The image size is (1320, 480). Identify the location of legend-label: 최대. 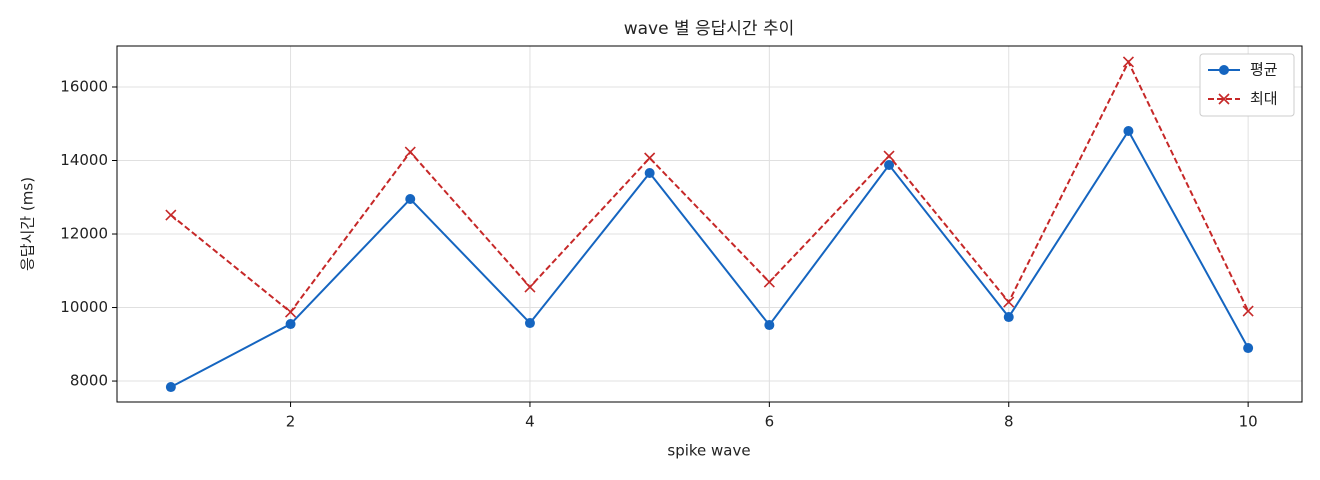
(1264, 99).